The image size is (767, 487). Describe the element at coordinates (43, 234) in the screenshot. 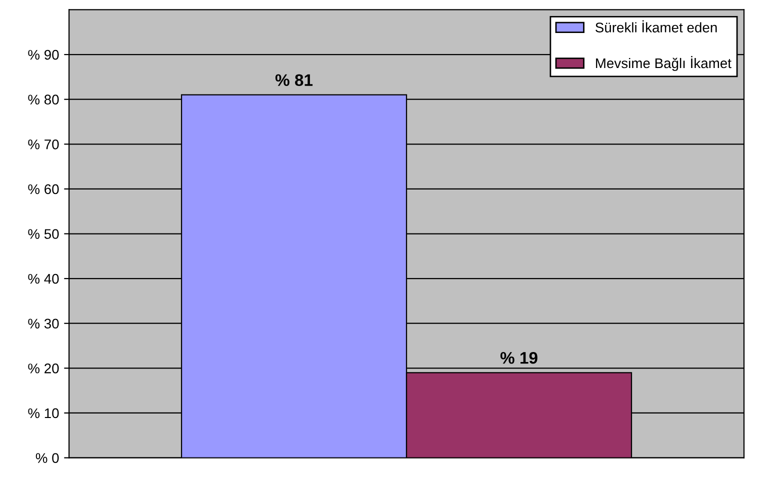

I see `y-tick-label: % 50` at that location.